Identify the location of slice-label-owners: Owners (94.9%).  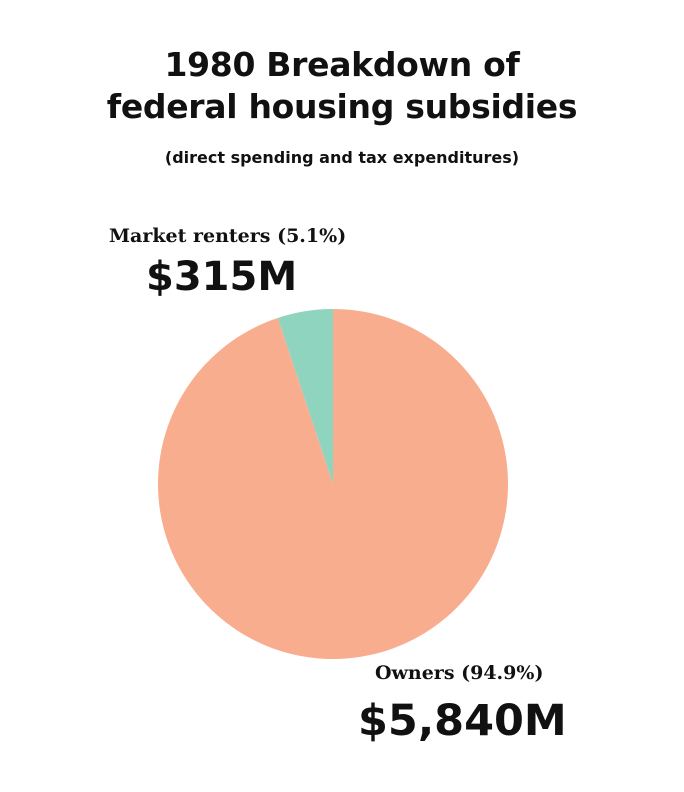
(459, 673).